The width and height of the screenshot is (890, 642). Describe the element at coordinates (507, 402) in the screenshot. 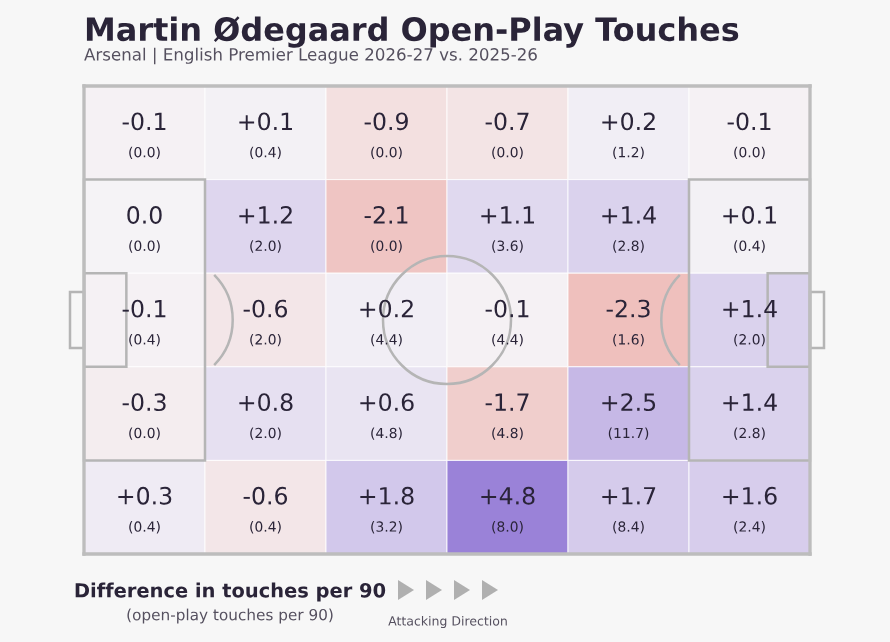

I see `data-label: -1.7` at that location.